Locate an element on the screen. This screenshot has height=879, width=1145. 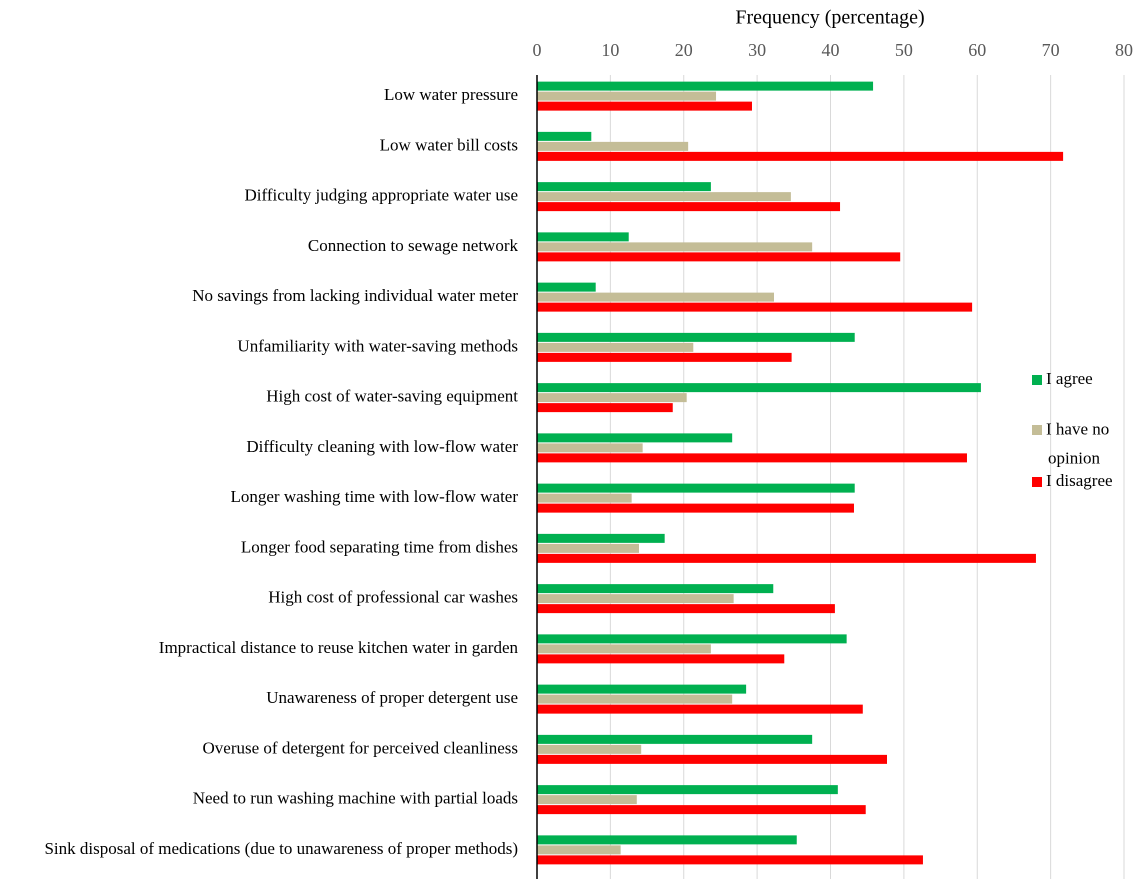
legend-label: I disagree is located at coordinates (1079, 480).